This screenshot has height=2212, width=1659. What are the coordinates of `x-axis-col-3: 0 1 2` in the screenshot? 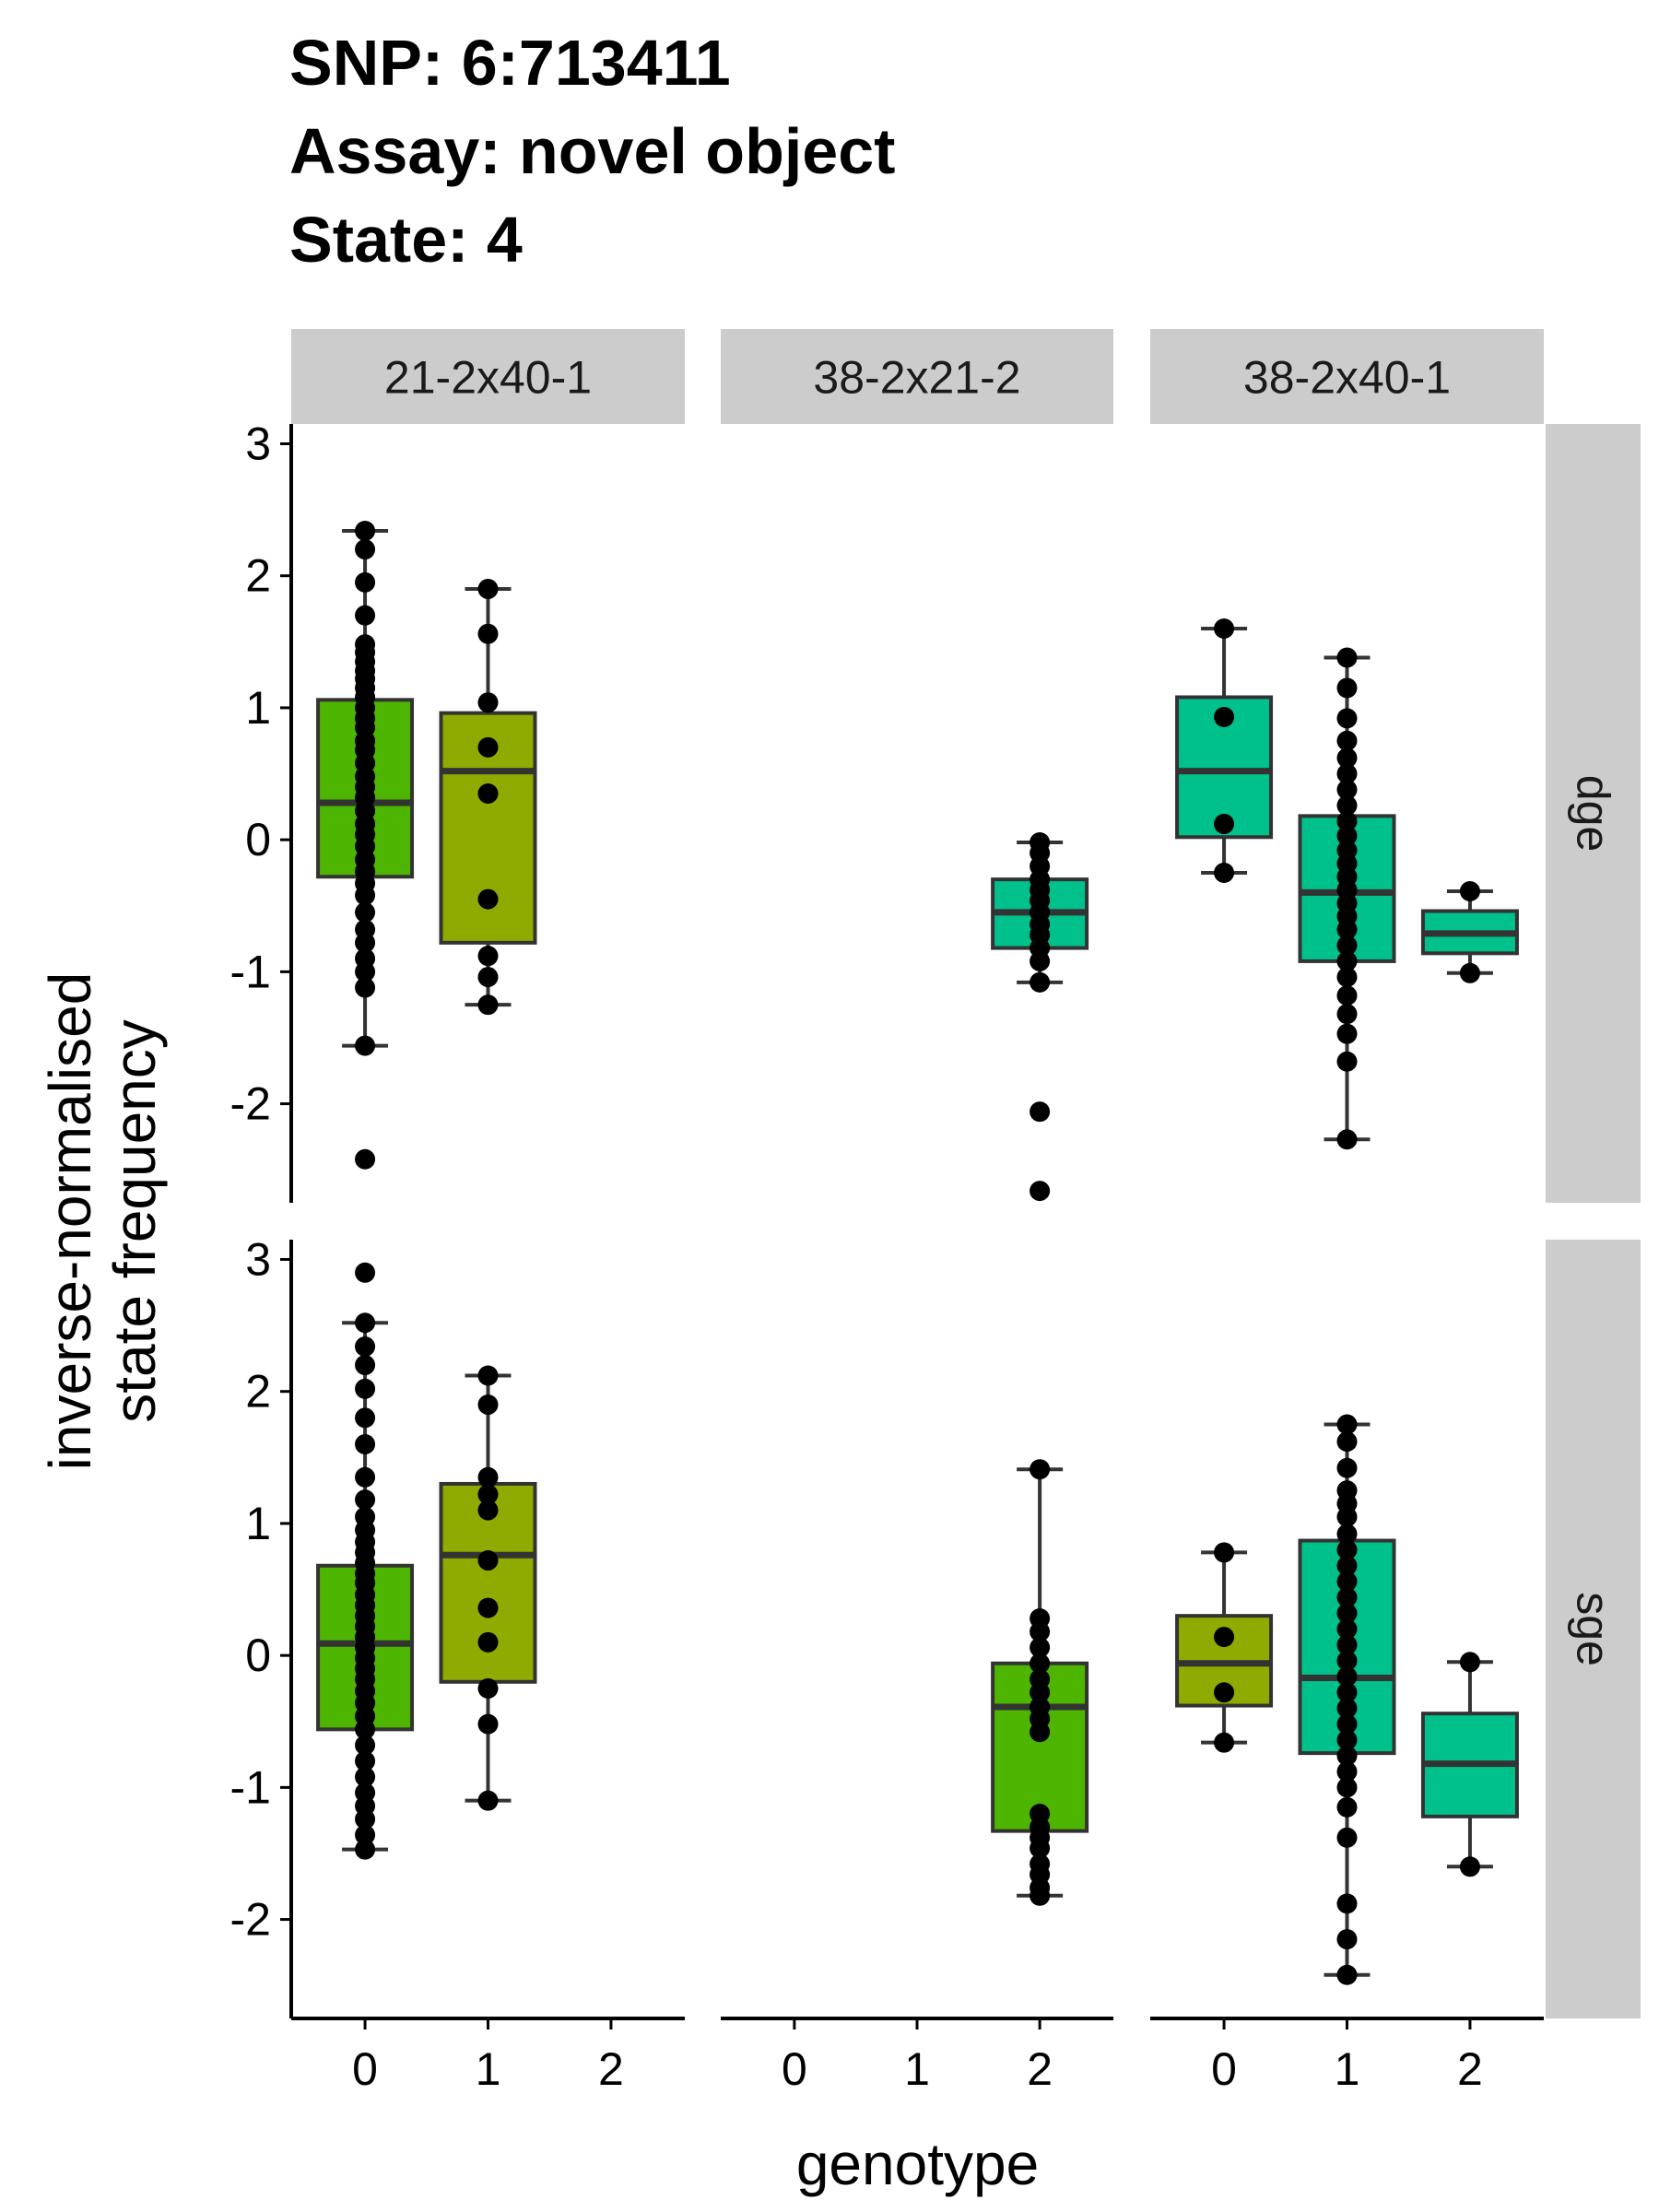 It's located at (1347, 2056).